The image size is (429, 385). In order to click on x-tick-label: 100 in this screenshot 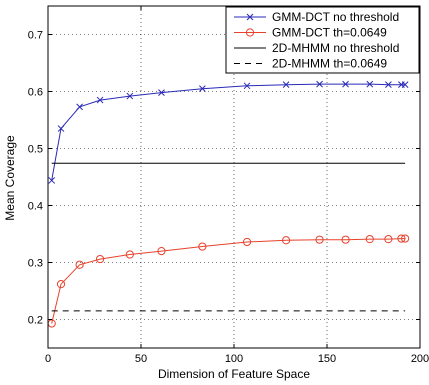, I will do `click(234, 359)`.